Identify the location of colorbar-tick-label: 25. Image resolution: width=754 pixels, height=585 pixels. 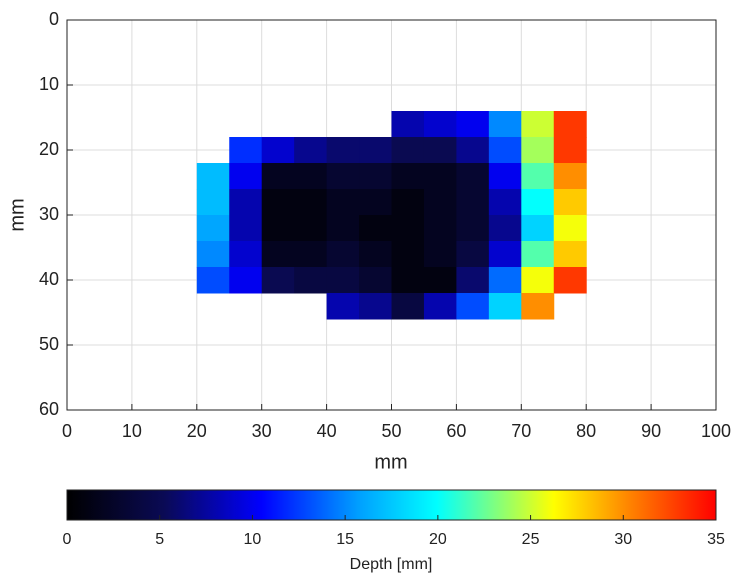
(531, 539).